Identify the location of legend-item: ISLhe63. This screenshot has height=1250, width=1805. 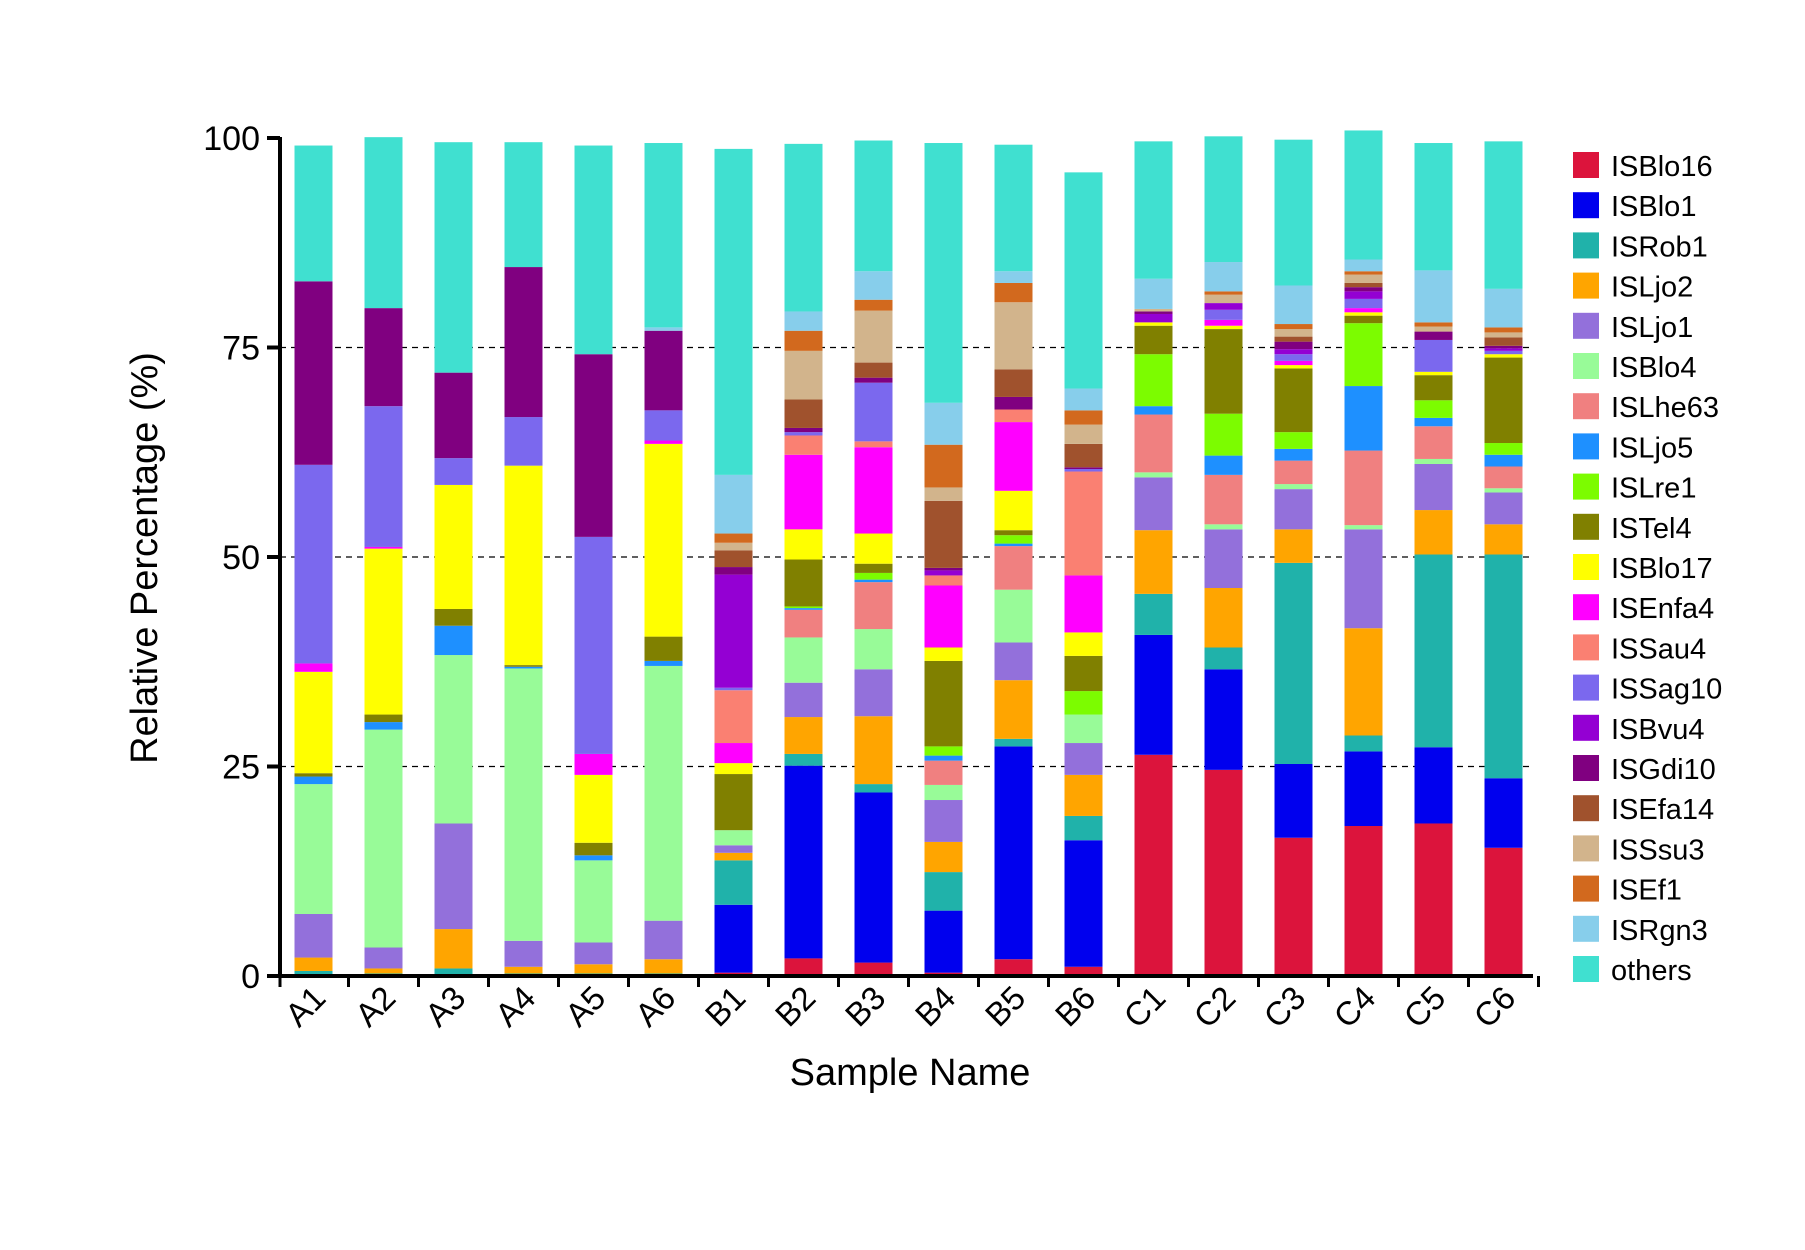
(1646, 408).